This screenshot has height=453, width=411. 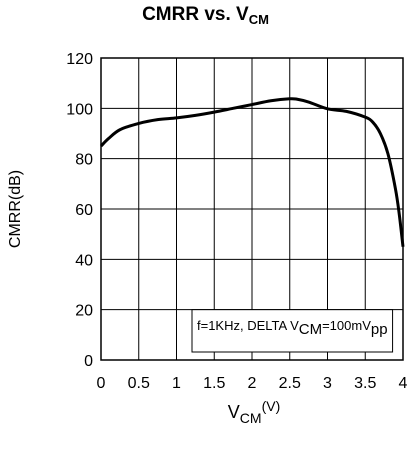 I want to click on annotation-sub1: CM, so click(x=310, y=329).